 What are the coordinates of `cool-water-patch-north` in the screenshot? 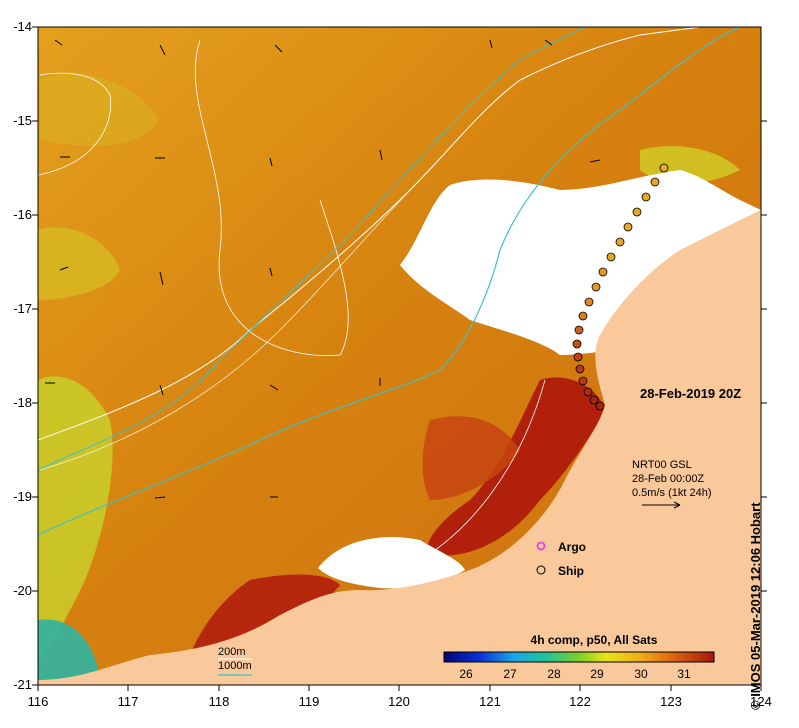 It's located at (100, 109).